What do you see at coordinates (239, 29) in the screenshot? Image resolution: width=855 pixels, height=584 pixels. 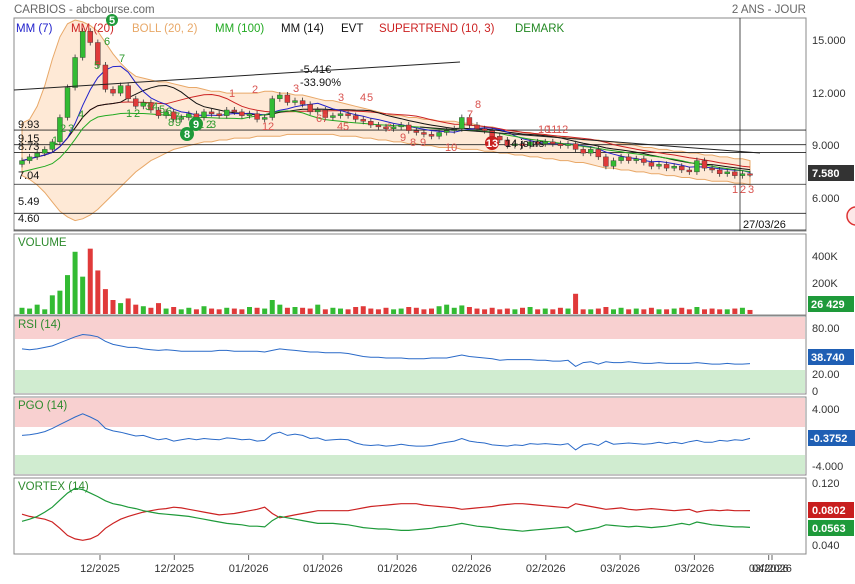 I see `legend-mm100: MM (100)` at bounding box center [239, 29].